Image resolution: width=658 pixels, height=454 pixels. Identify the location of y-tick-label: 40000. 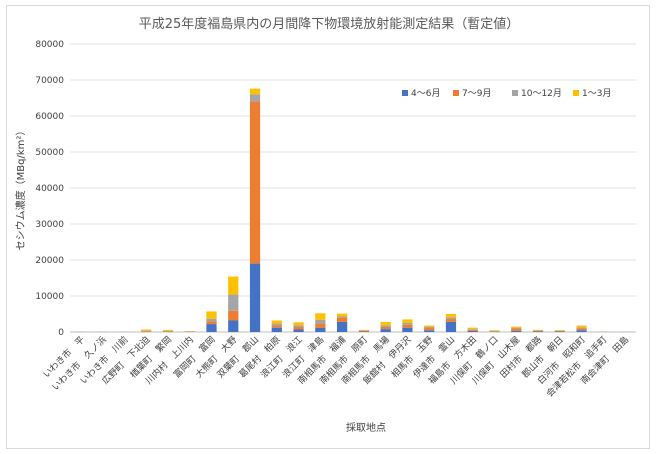
(49, 189).